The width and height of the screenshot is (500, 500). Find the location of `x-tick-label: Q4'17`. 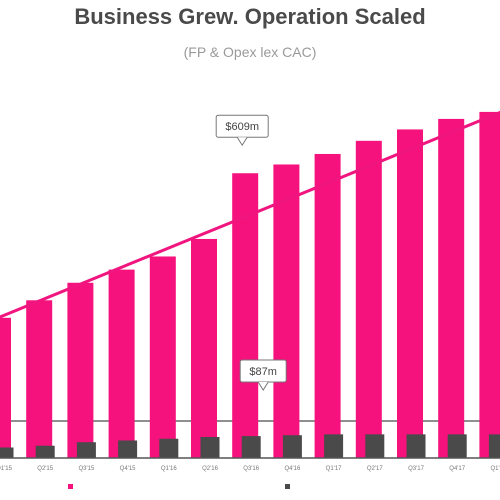

x-tick-label: Q4'17 is located at coordinates (457, 469).